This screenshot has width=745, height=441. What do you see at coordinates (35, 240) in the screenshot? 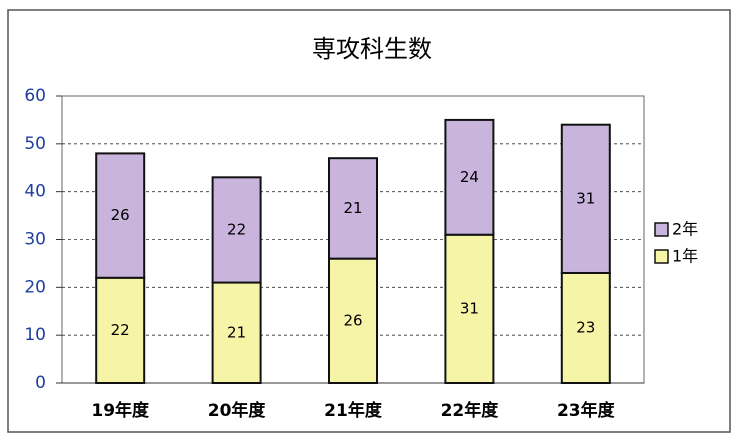
I see `y-tick-label: 30` at bounding box center [35, 240].